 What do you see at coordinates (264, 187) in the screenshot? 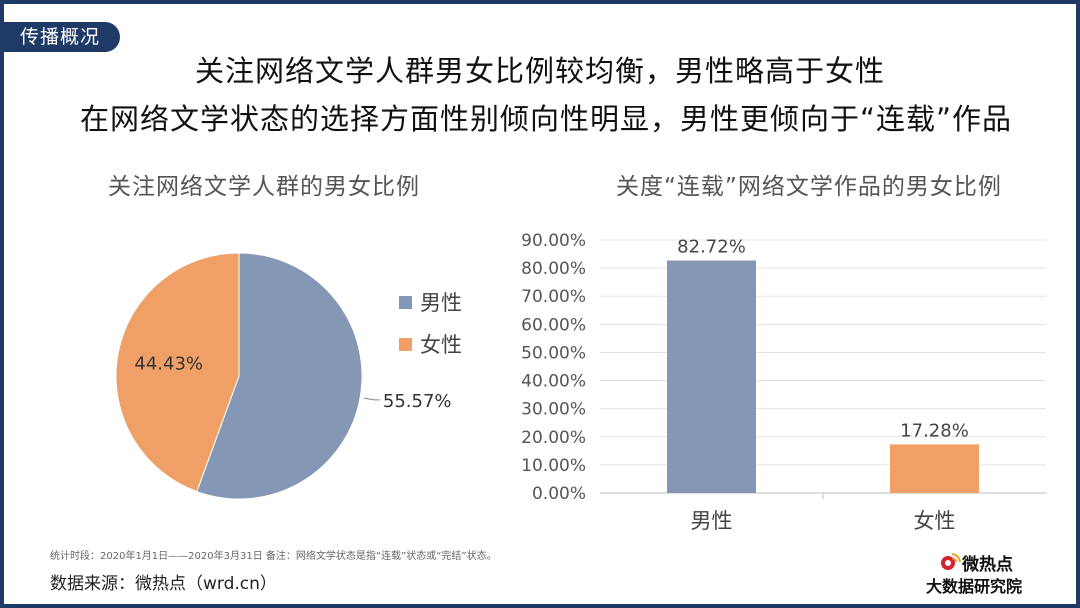
I see `pie-chart-title: 关注网络文学人群的男女比例` at bounding box center [264, 187].